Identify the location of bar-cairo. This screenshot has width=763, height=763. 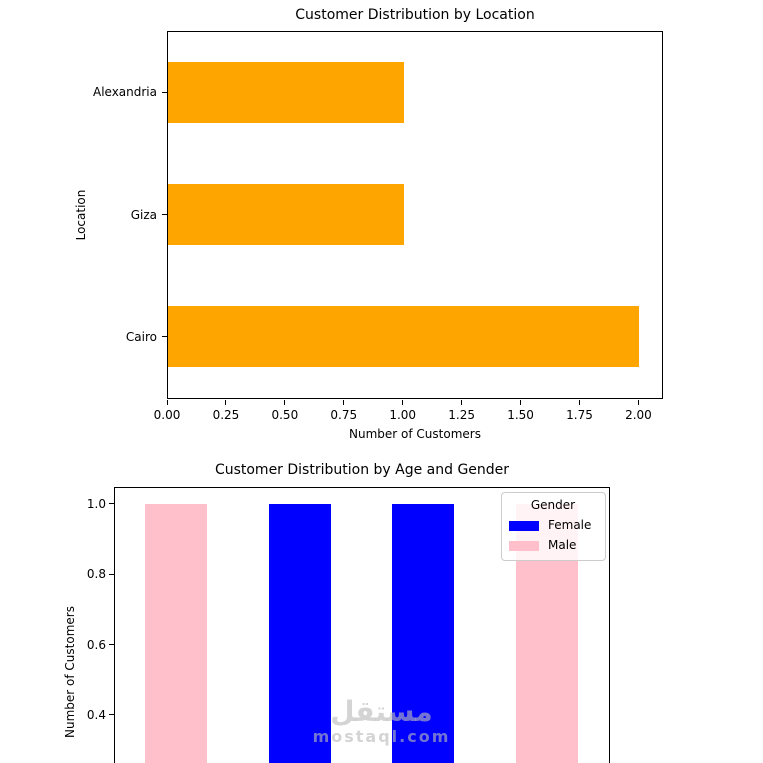
(404, 337).